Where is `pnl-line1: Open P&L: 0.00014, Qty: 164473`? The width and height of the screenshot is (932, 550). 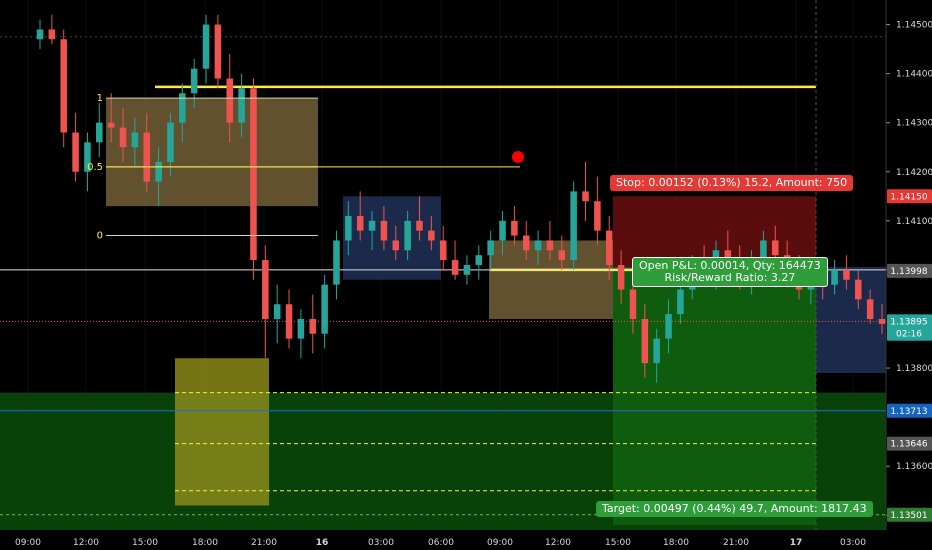
pnl-line1: Open P&L: 0.00014, Qty: 164473 is located at coordinates (730, 265).